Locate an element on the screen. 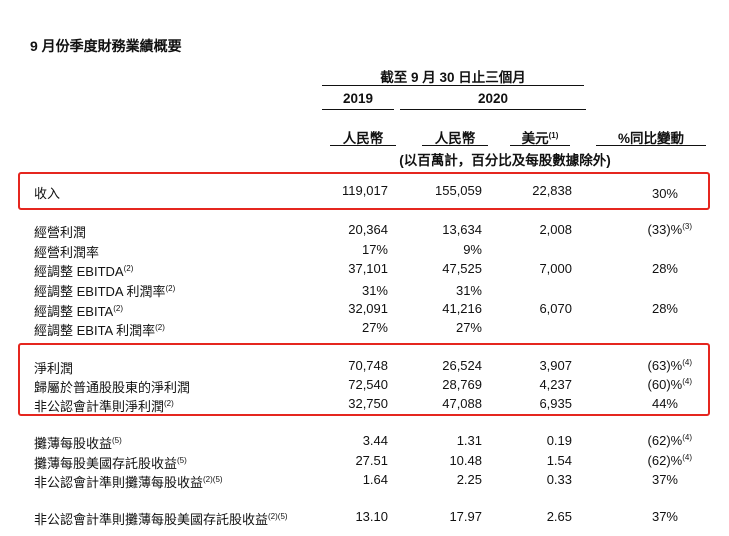  table-row: 淨利潤 70,748 26,524 3,907 (63)%(4) is located at coordinates (369, 367).